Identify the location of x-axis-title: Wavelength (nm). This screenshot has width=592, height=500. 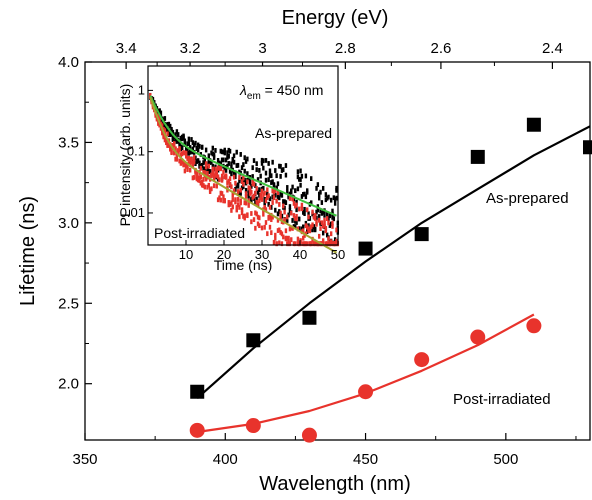
(335, 484).